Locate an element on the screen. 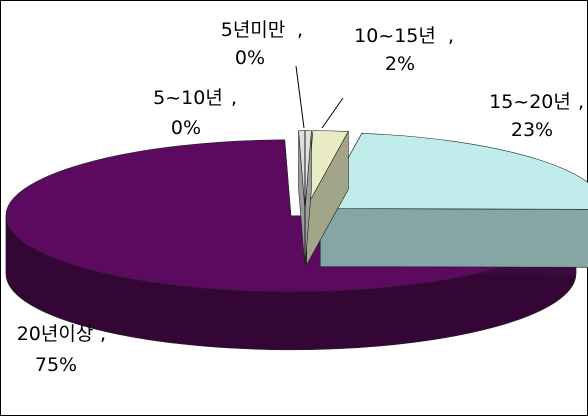 This screenshot has height=416, width=588. data-label-15-20-name: 15~20년 is located at coordinates (530, 102).